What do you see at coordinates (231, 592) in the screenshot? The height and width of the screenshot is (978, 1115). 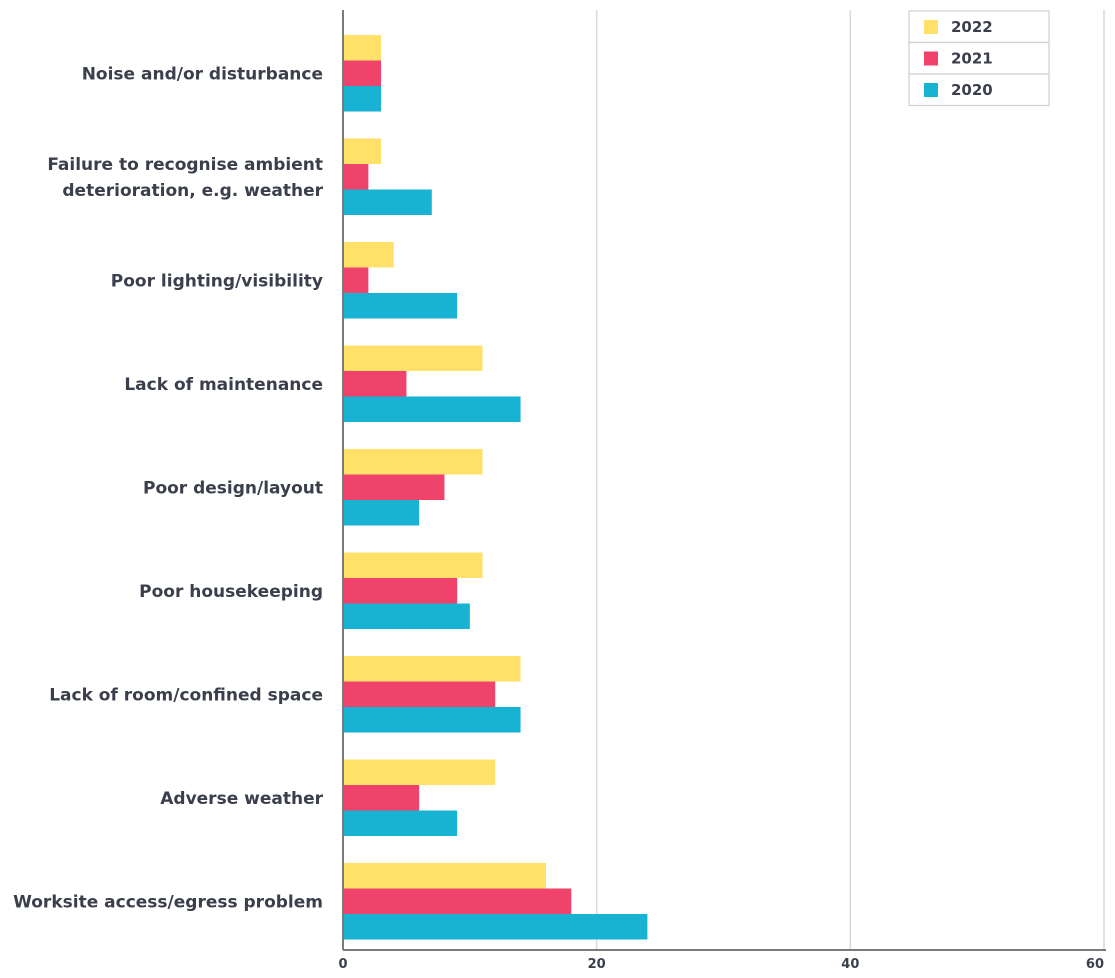 I see `category-label: Poor housekeeping` at bounding box center [231, 592].